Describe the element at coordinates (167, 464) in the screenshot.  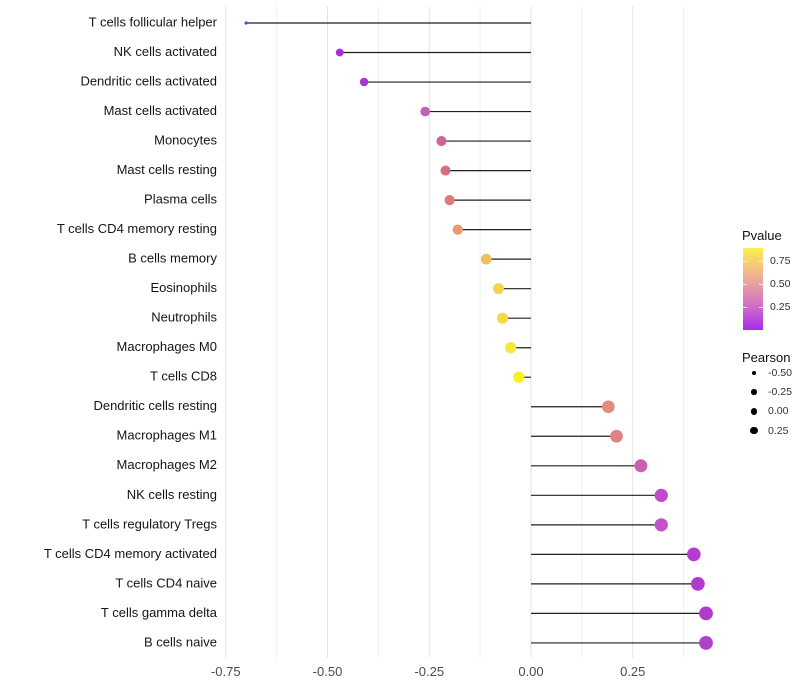
I see `category-label: Macrophages M2` at that location.